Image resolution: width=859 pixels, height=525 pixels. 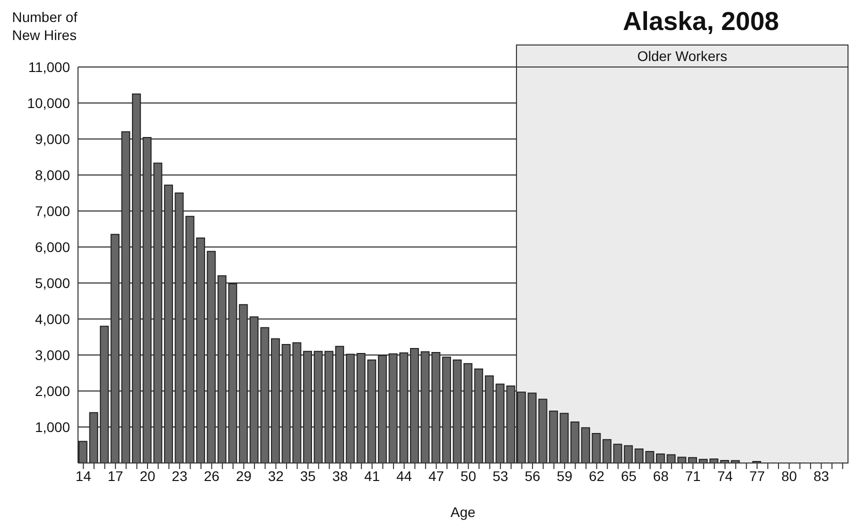 What do you see at coordinates (628, 476) in the screenshot?
I see `x-tick-label: 65` at bounding box center [628, 476].